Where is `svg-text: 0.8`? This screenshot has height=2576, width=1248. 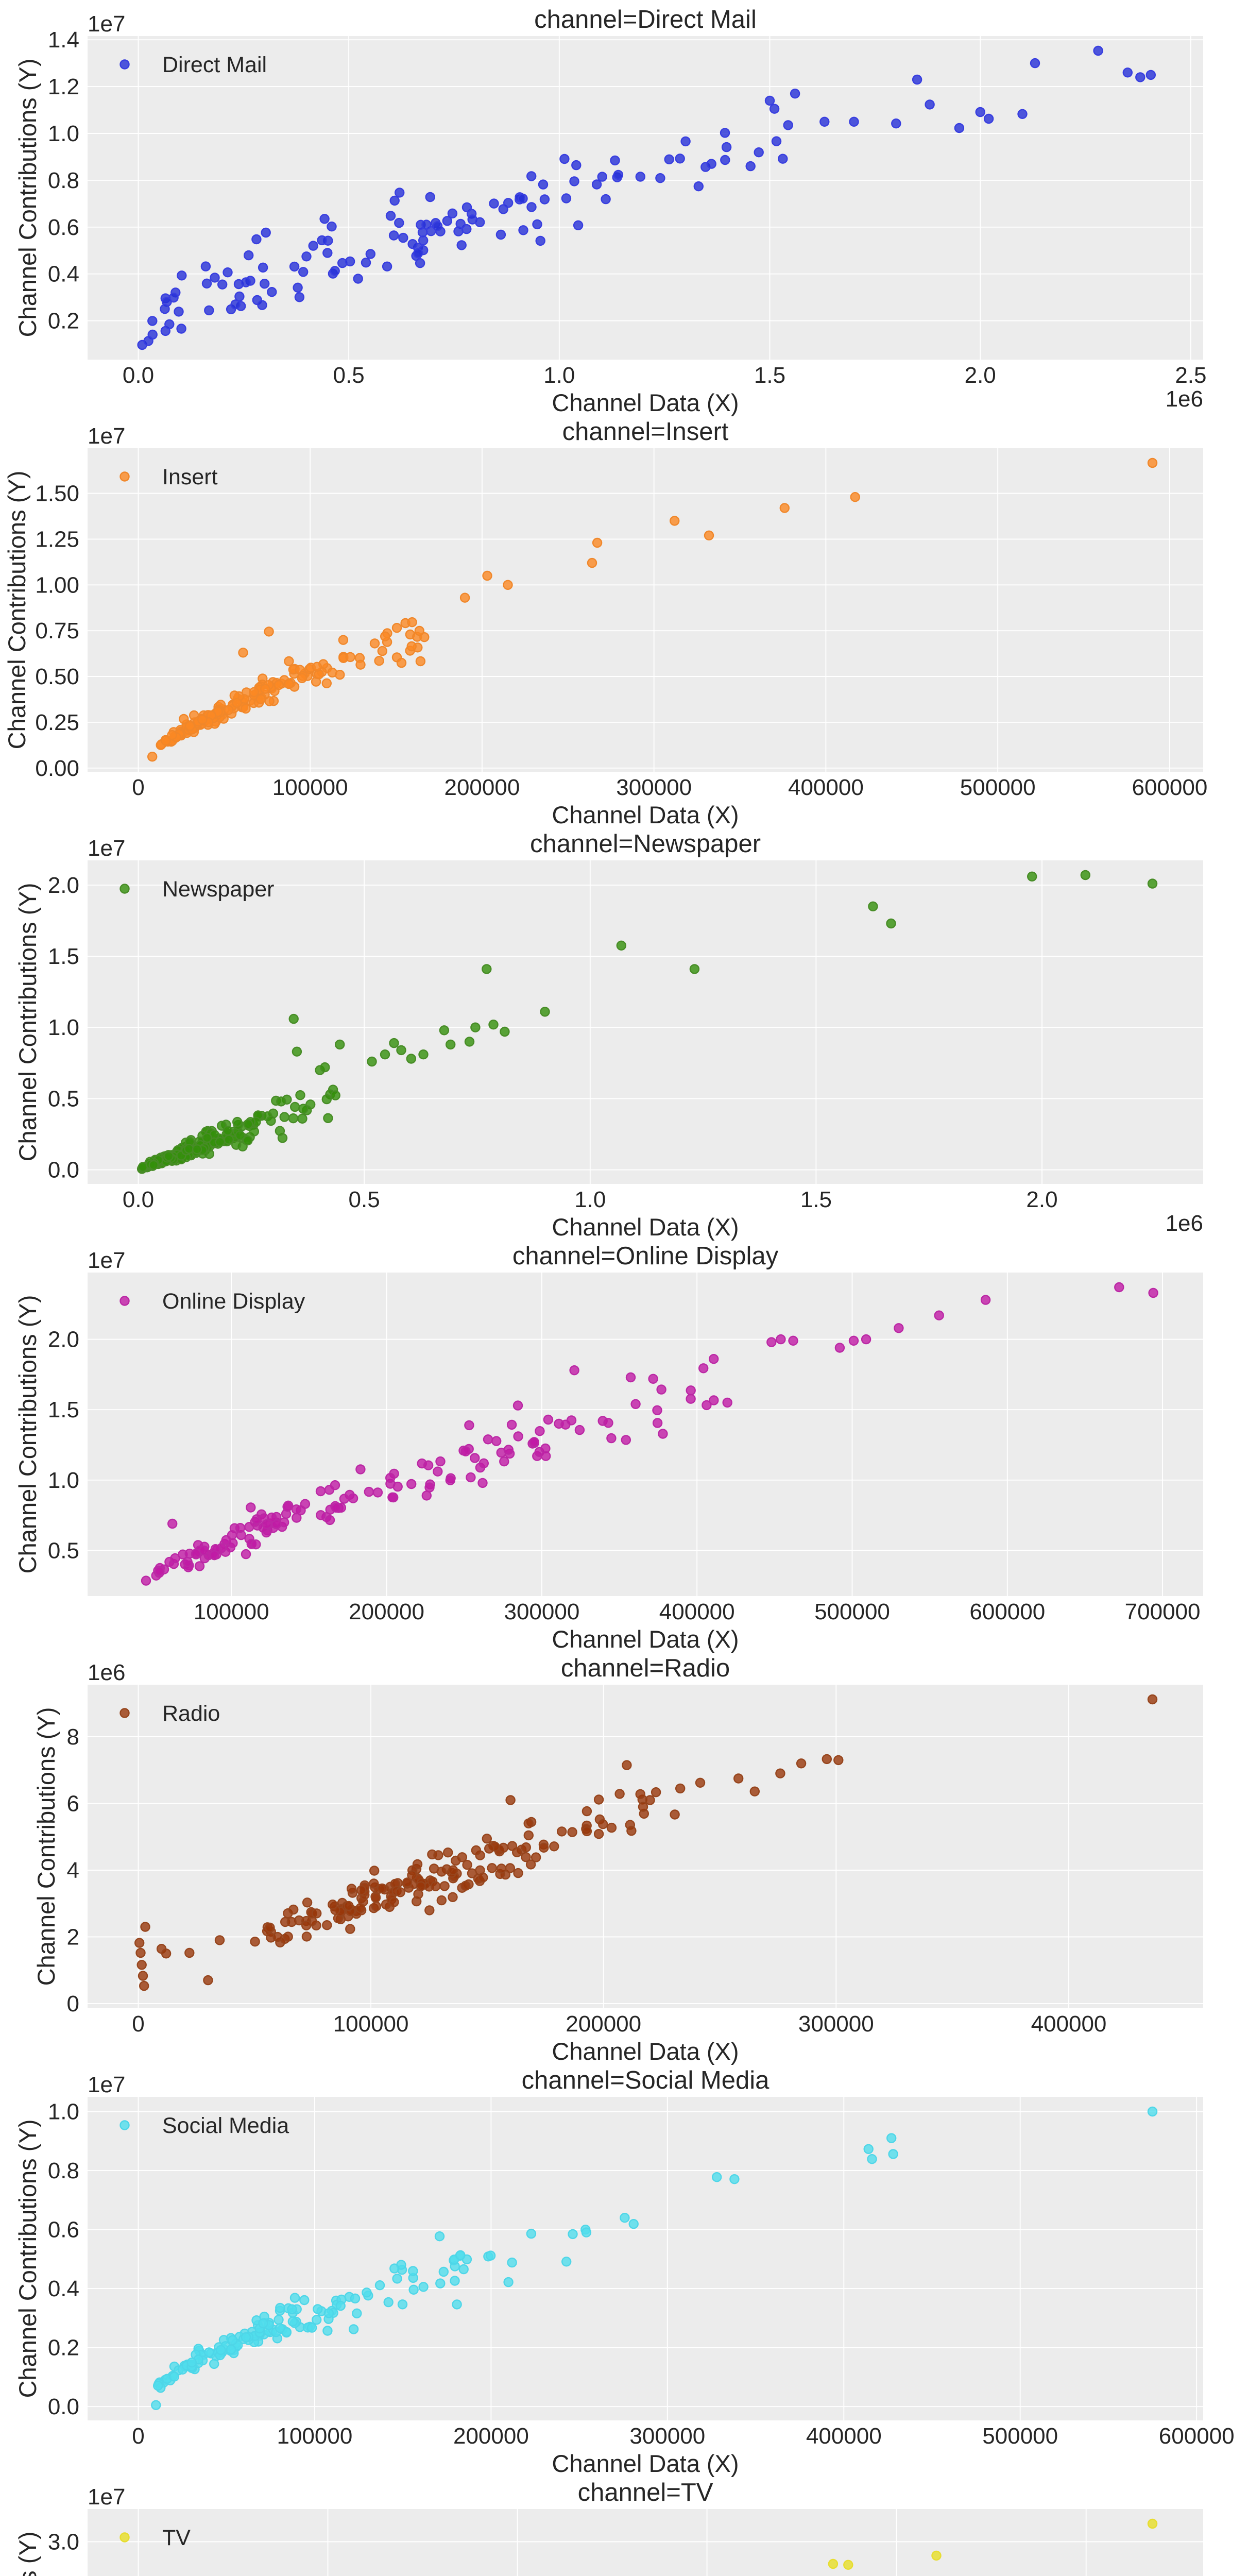 svg-text: 0.8 is located at coordinates (63, 180).